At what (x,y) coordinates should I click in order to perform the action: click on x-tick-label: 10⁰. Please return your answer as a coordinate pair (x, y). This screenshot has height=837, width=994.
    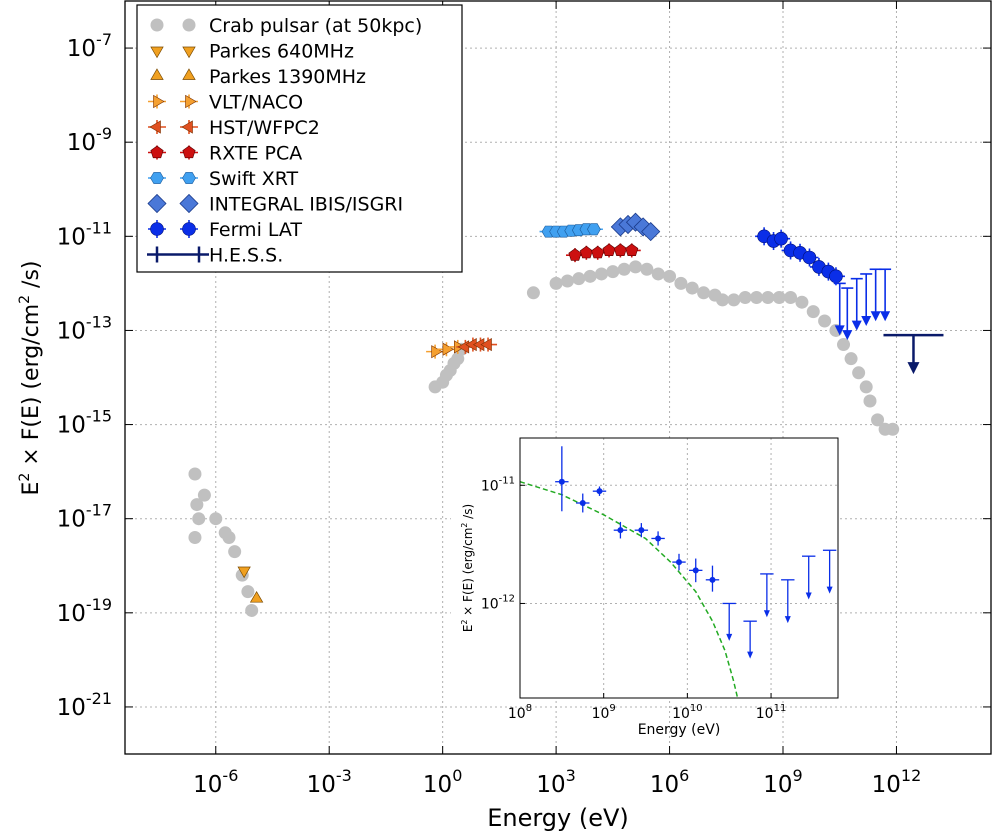
    Looking at the image, I should click on (442, 782).